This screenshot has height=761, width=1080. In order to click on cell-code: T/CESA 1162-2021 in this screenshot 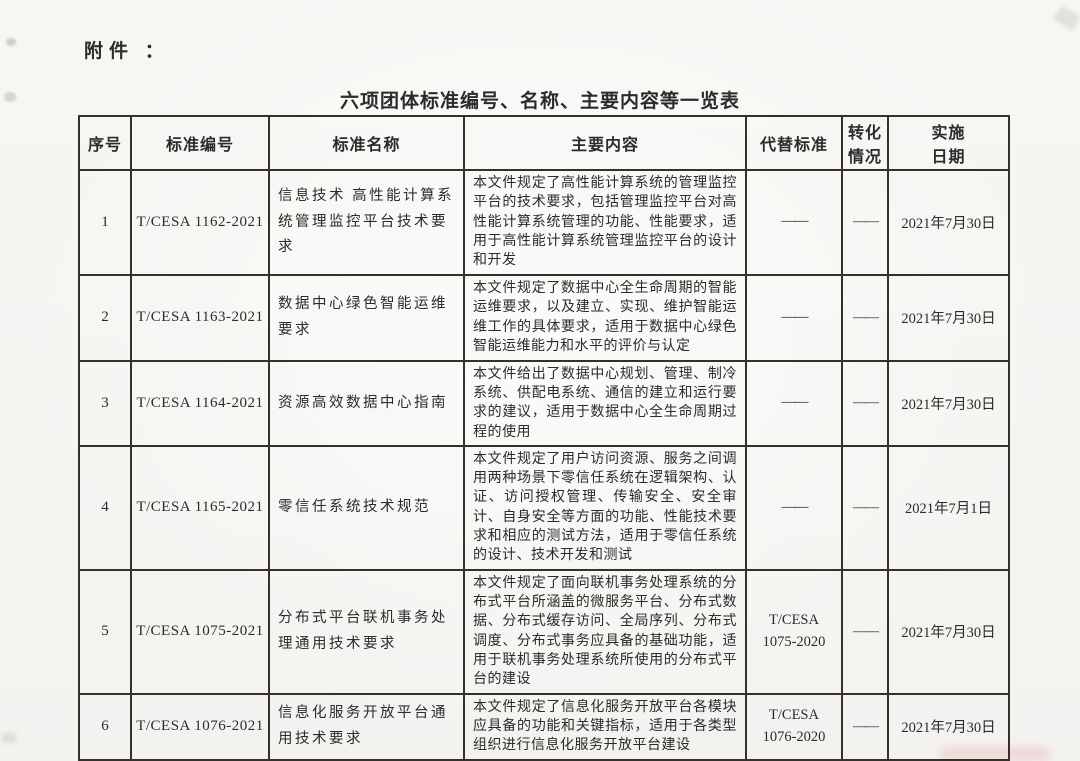, I will do `click(200, 222)`.